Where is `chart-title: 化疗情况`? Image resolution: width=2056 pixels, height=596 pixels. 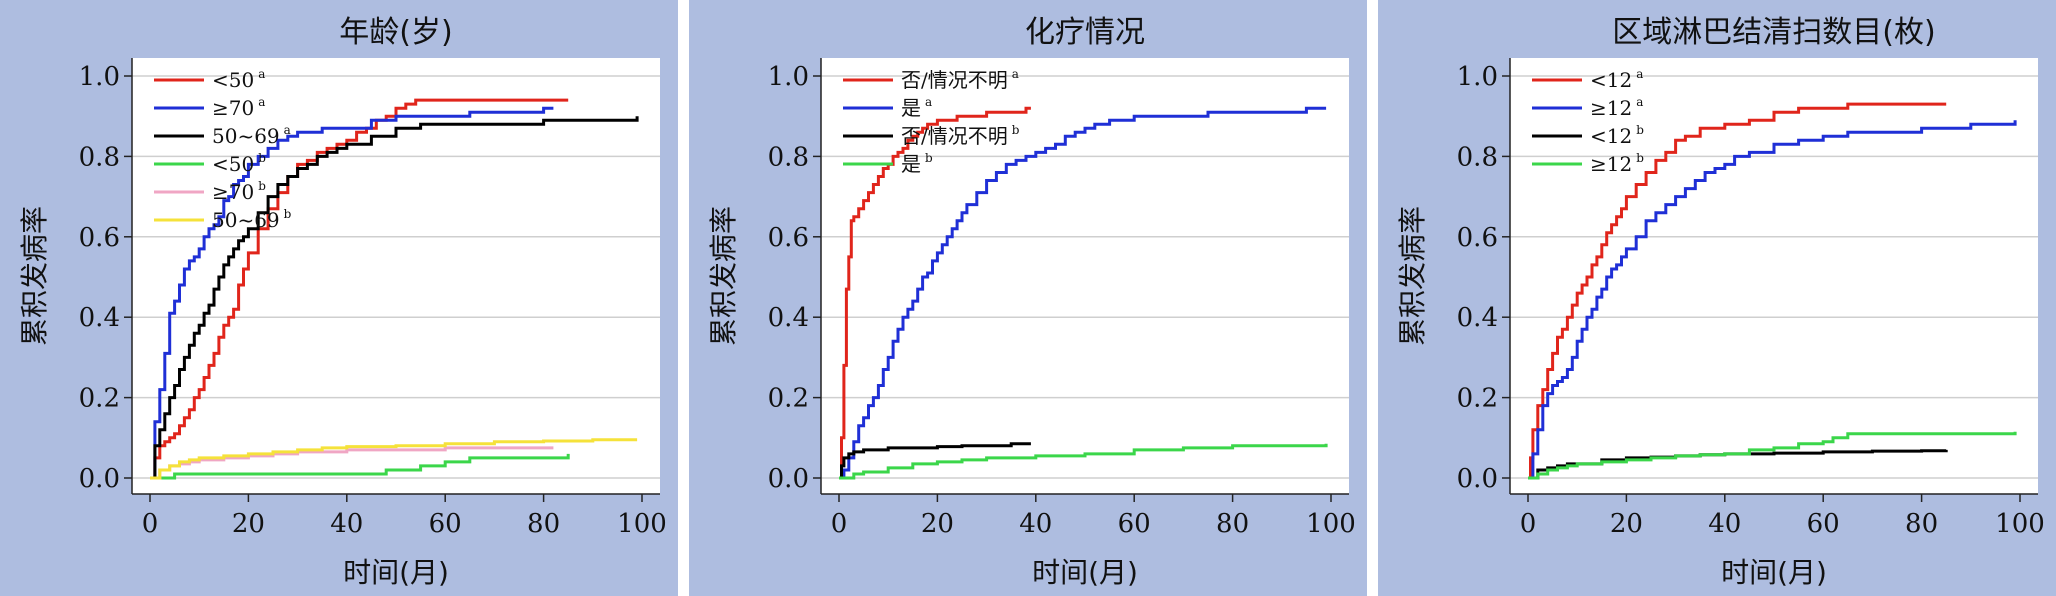 chart-title: 化疗情况 is located at coordinates (1085, 32).